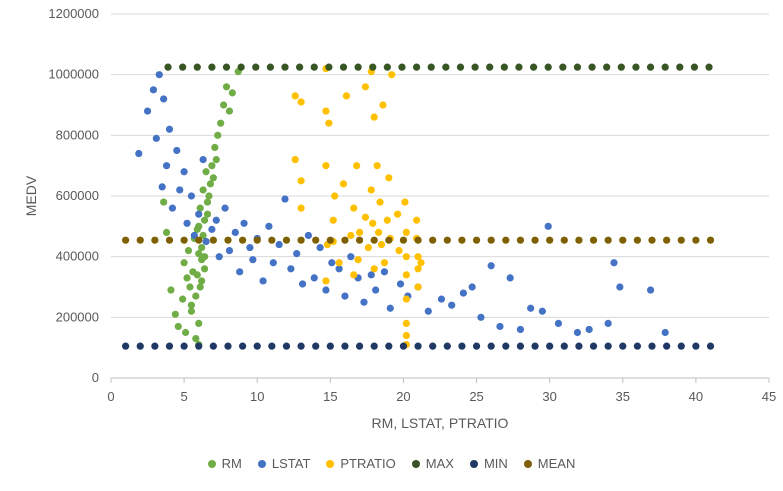  What do you see at coordinates (73, 13) in the screenshot?
I see `y-tick-label: 1200000` at bounding box center [73, 13].